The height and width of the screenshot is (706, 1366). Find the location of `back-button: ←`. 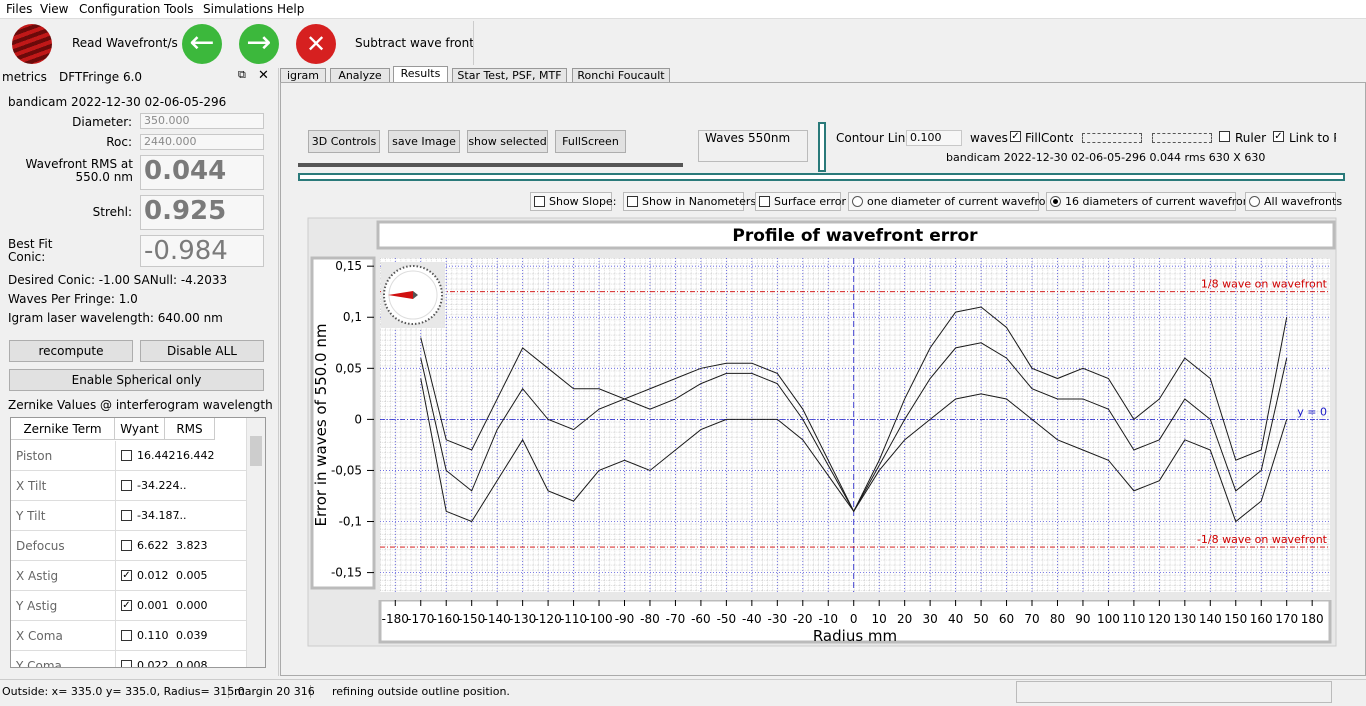

back-button: ← is located at coordinates (202, 44).